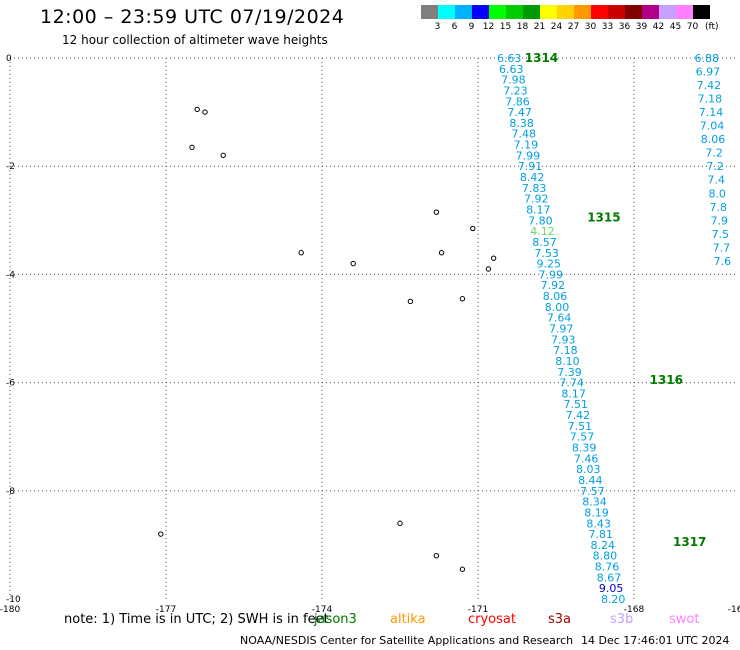 This screenshot has width=740, height=650. I want to click on wave-height-label: 9.25, so click(548, 264).